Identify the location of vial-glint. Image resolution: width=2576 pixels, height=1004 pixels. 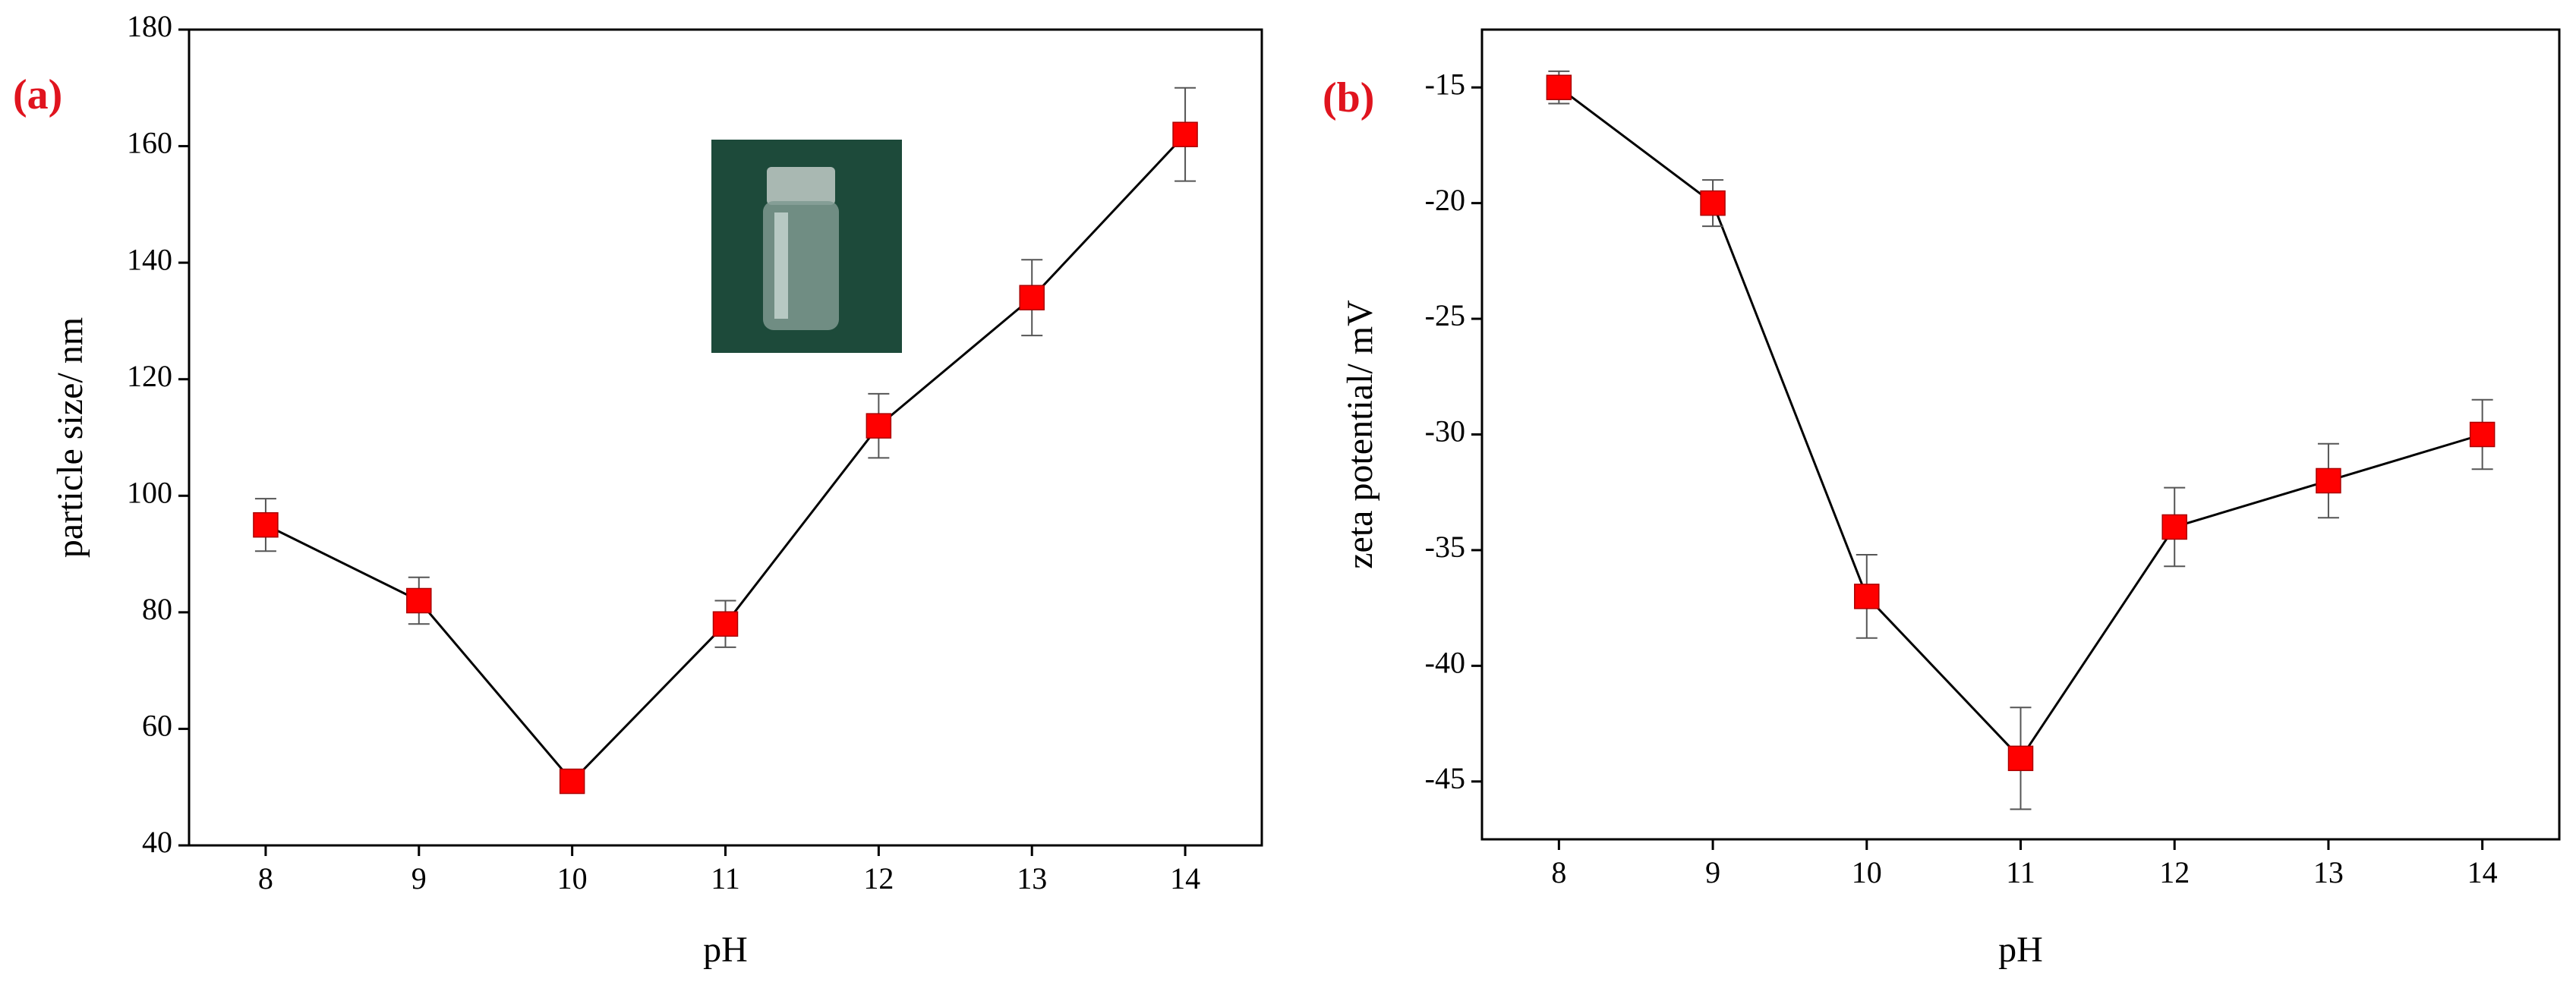
(781, 265).